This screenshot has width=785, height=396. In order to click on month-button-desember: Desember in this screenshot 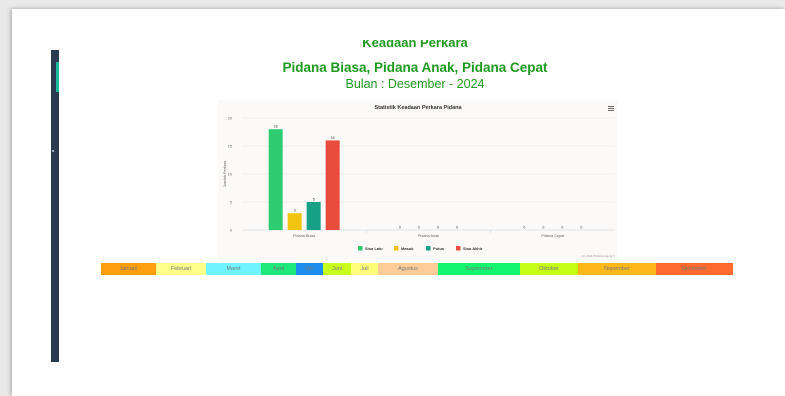, I will do `click(694, 269)`.